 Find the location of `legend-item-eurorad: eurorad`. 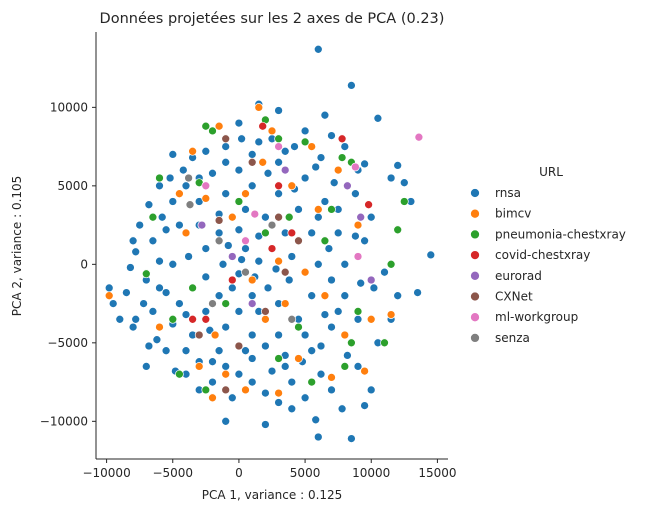

legend-item-eurorad: eurorad is located at coordinates (506, 276).